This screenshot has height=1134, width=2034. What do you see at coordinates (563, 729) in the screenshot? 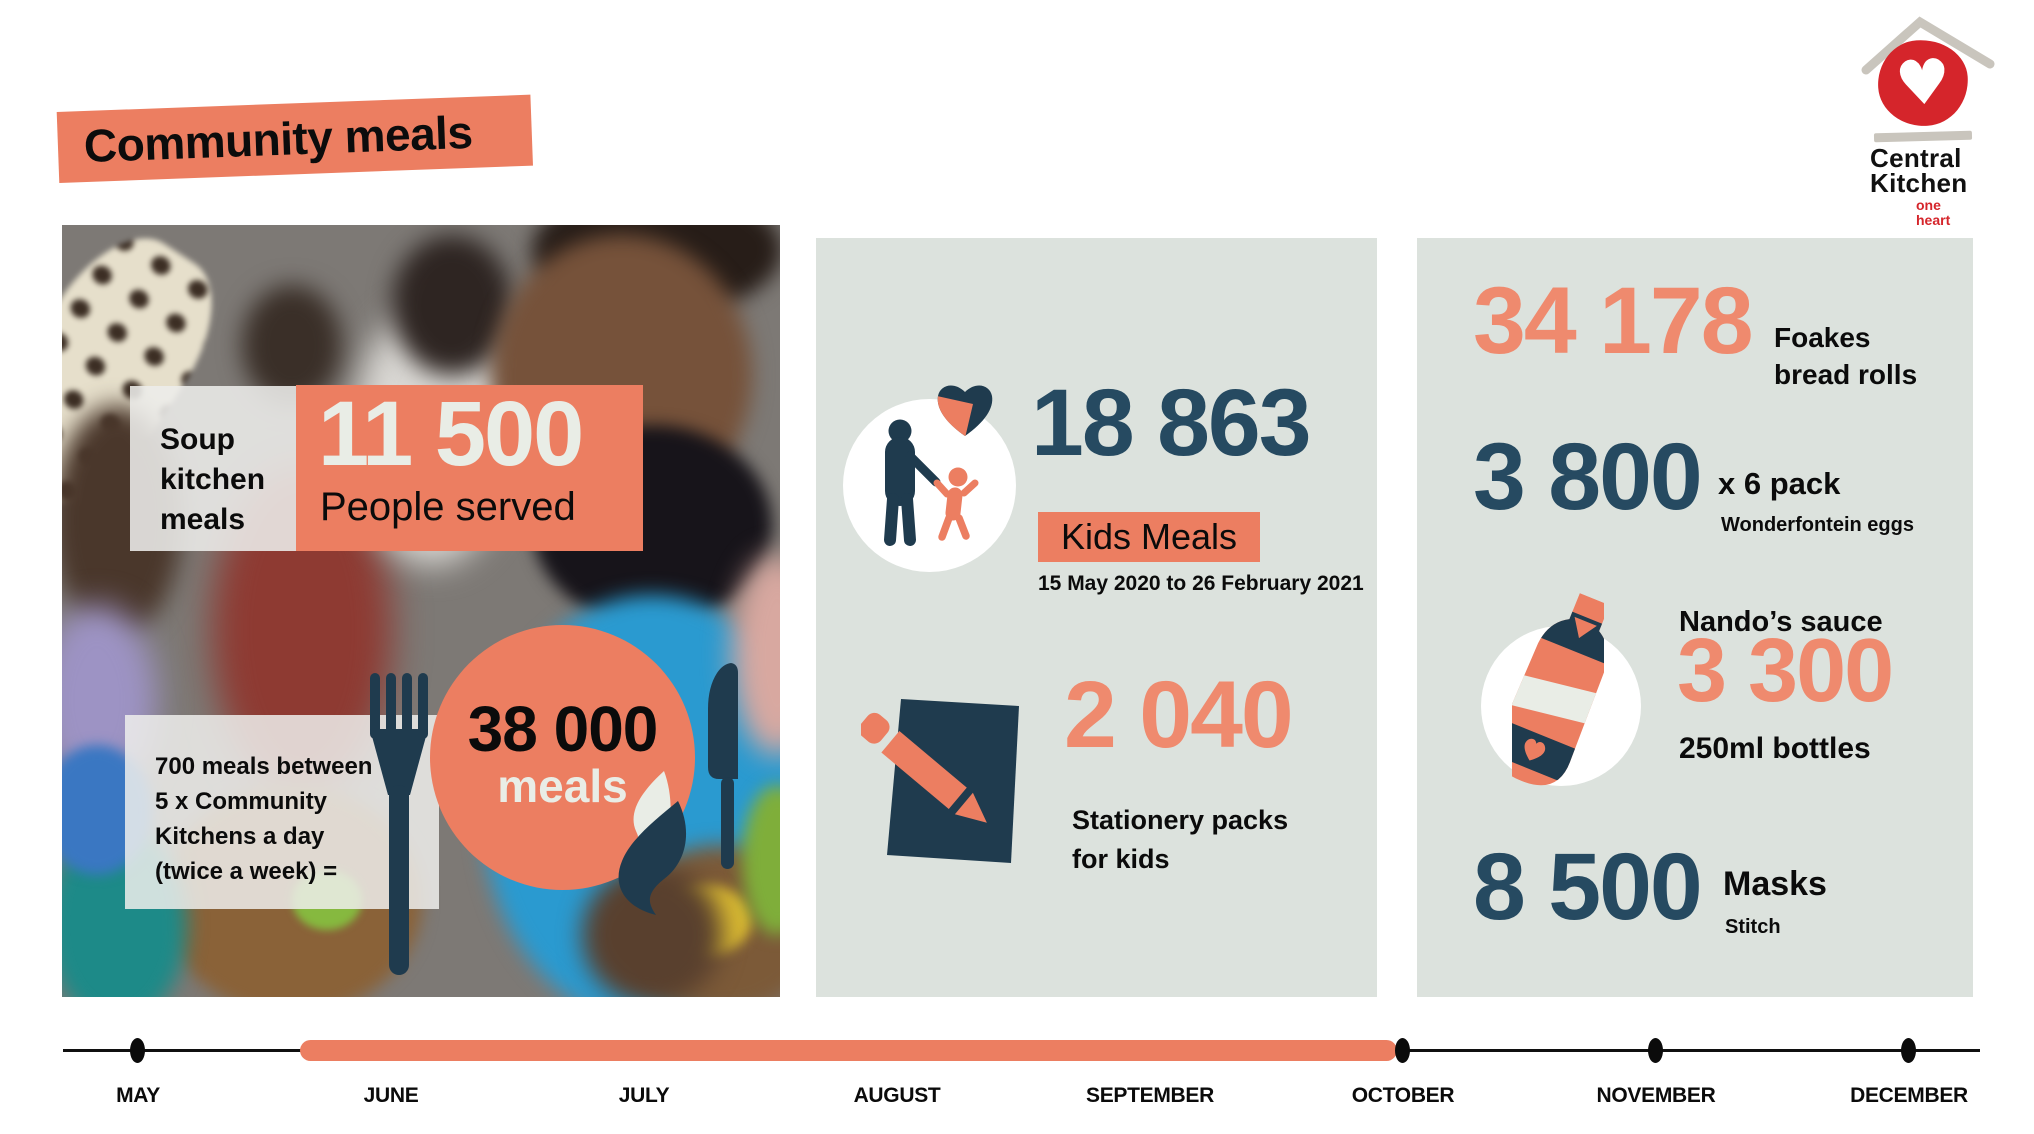
I see `meals-value: 38 000` at bounding box center [563, 729].